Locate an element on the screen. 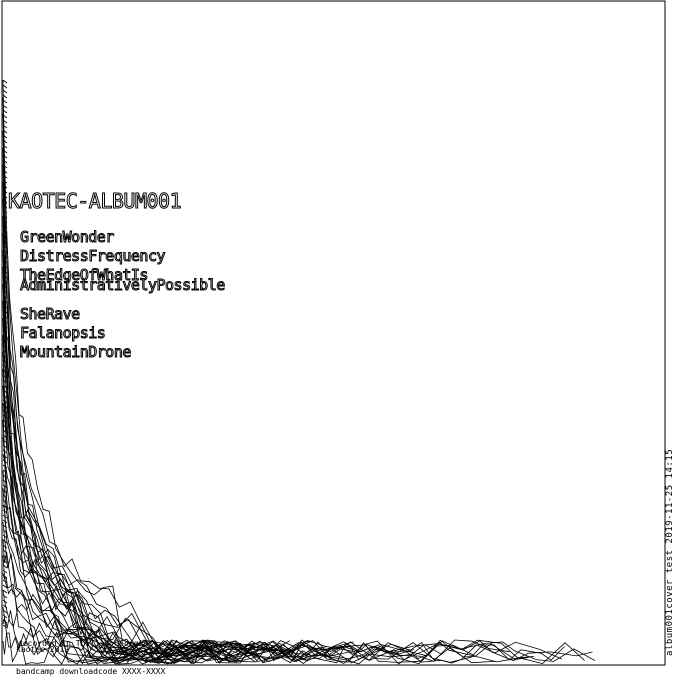 This screenshot has height=685, width=674. track-1: GreenWonder is located at coordinates (67, 237).